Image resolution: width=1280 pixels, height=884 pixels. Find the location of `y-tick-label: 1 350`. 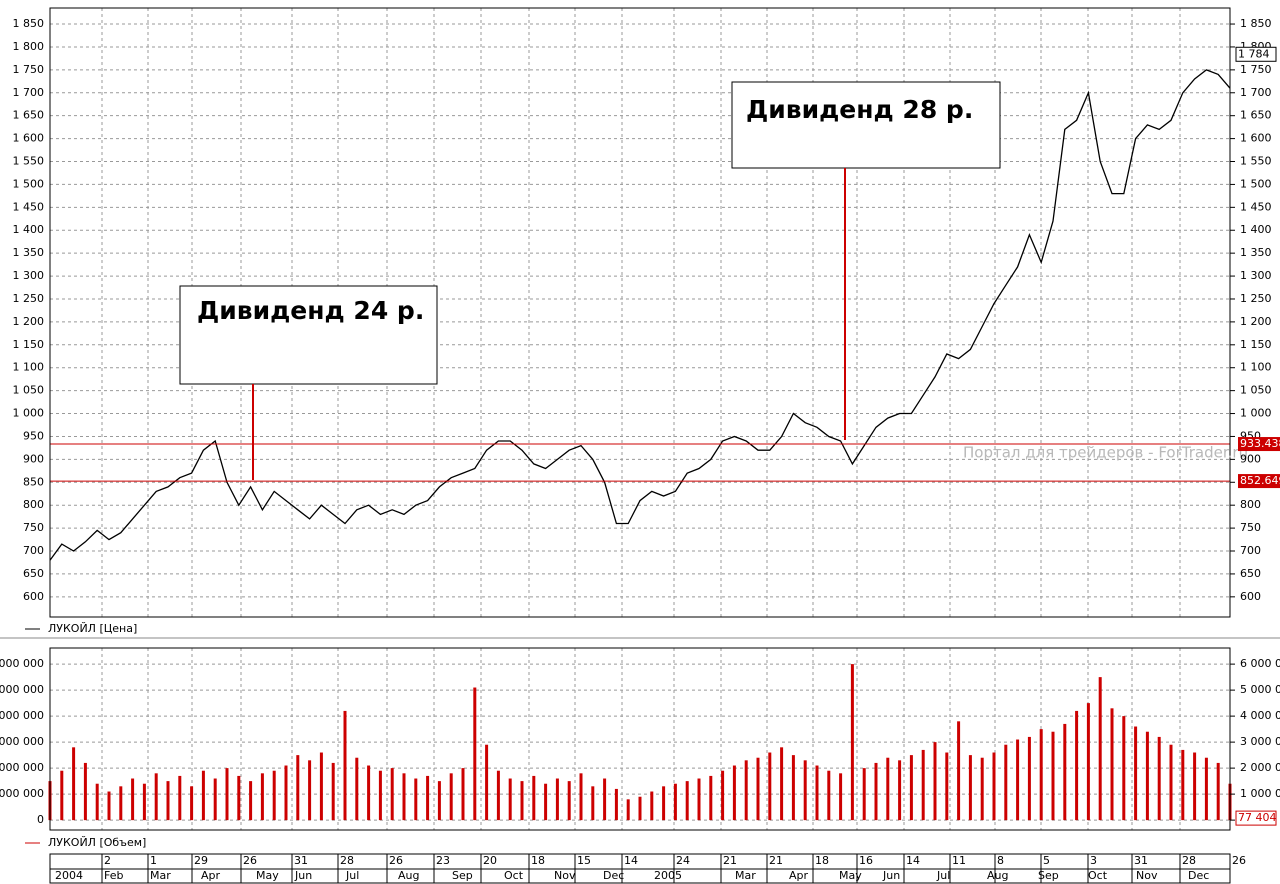

y-tick-label: 1 350 is located at coordinates (29, 252).